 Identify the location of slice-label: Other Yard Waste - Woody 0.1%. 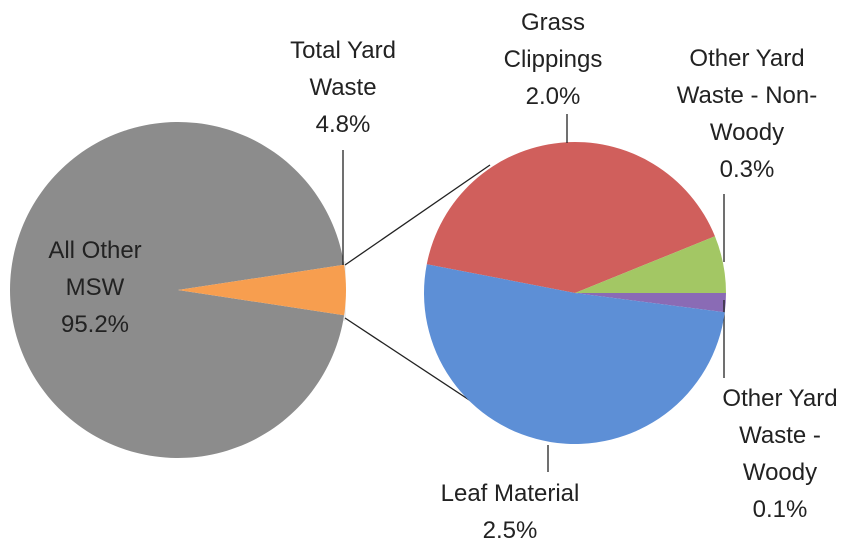
(778, 454).